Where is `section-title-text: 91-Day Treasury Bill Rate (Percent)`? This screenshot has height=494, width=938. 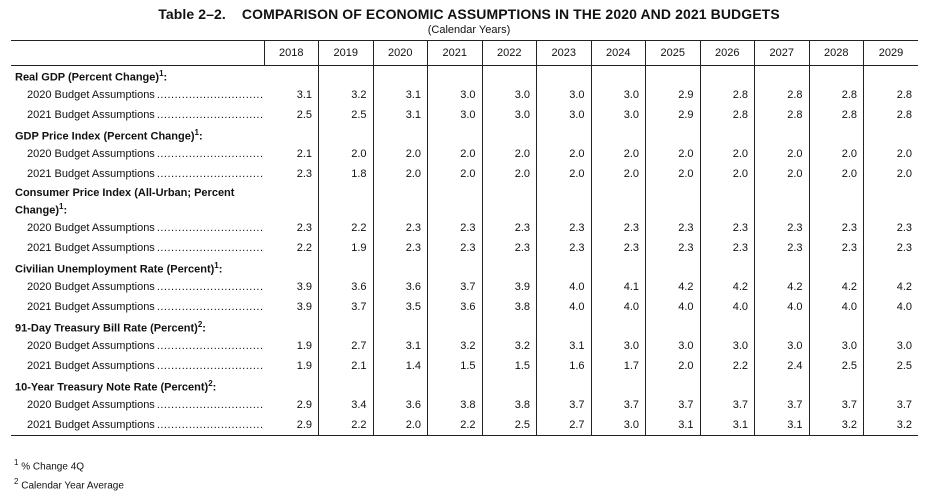
section-title-text: 91-Day Treasury Bill Rate (Percent) is located at coordinates (106, 329).